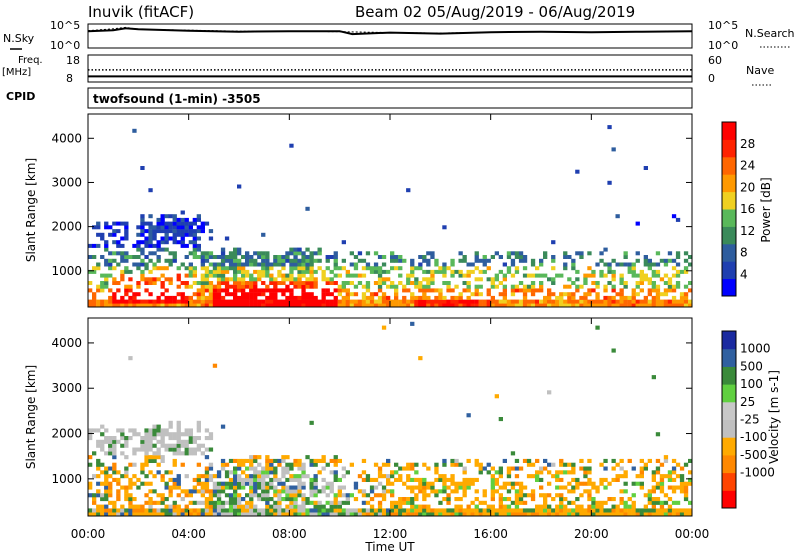  What do you see at coordinates (747, 144) in the screenshot?
I see `power-colorbar-tick: 28` at bounding box center [747, 144].